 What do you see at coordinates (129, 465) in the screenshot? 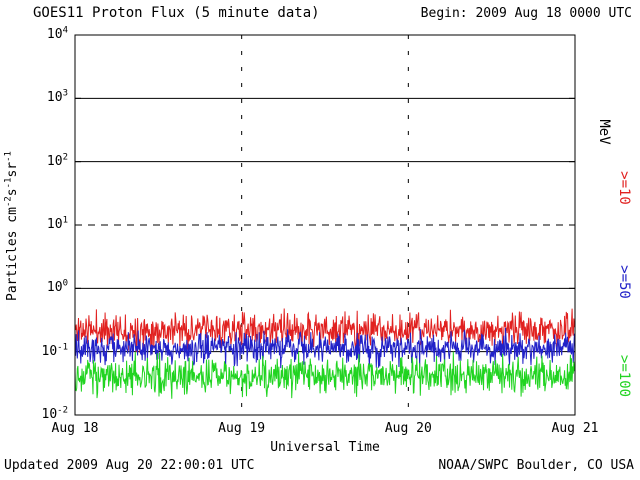
I see `updated-timestamp: Updated 2009 Aug 20 22:00:01 UTC` at bounding box center [129, 465].